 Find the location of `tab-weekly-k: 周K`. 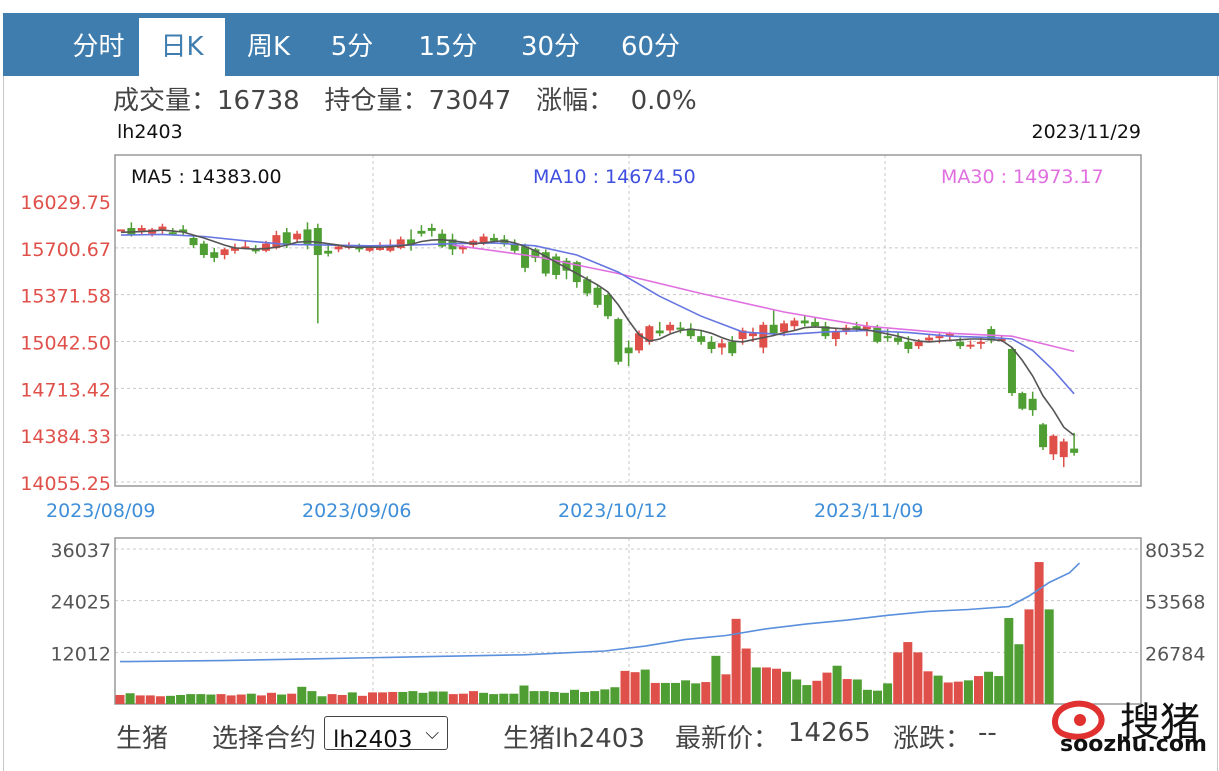

tab-weekly-k: 周K is located at coordinates (268, 47).